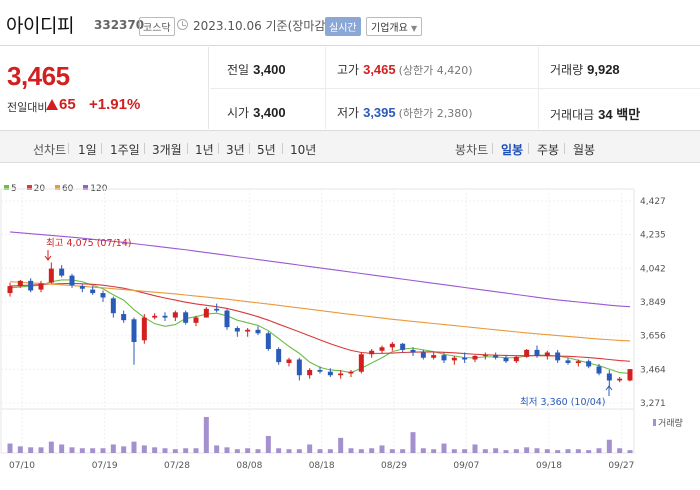 This screenshot has width=700, height=490. I want to click on tab-1y: 1년, so click(204, 150).